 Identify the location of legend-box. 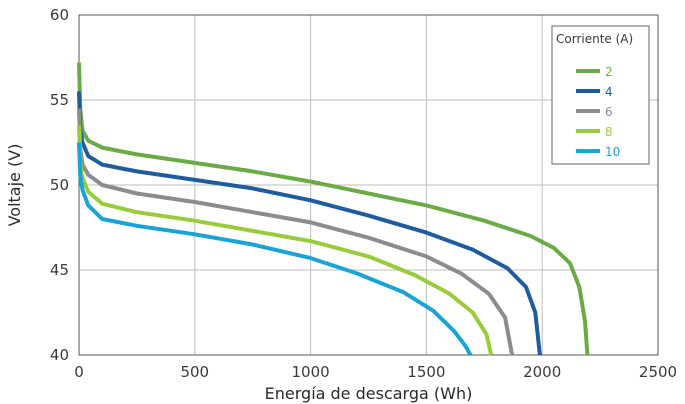
(600, 95).